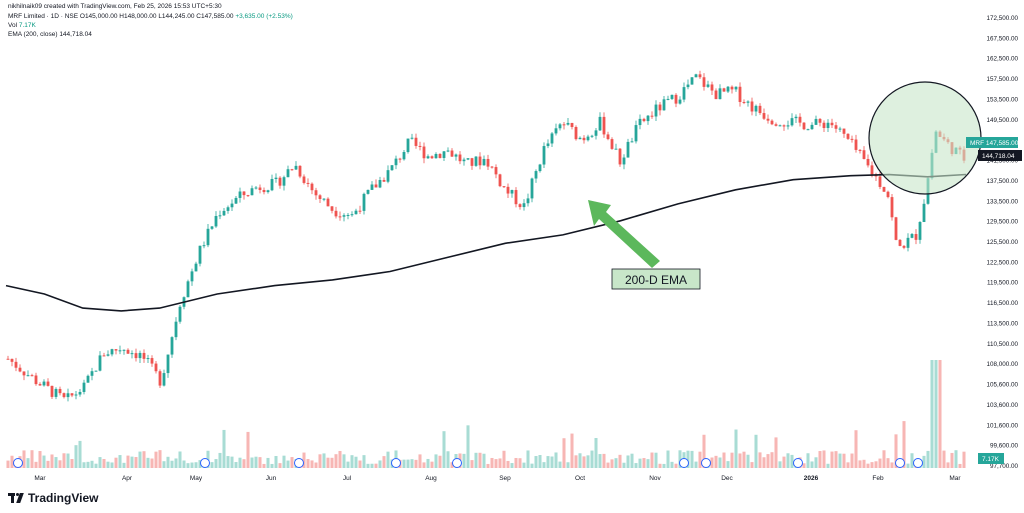 Image resolution: width=1024 pixels, height=513 pixels. Describe the element at coordinates (878, 478) in the screenshot. I see `x-tick-label: Feb` at that location.